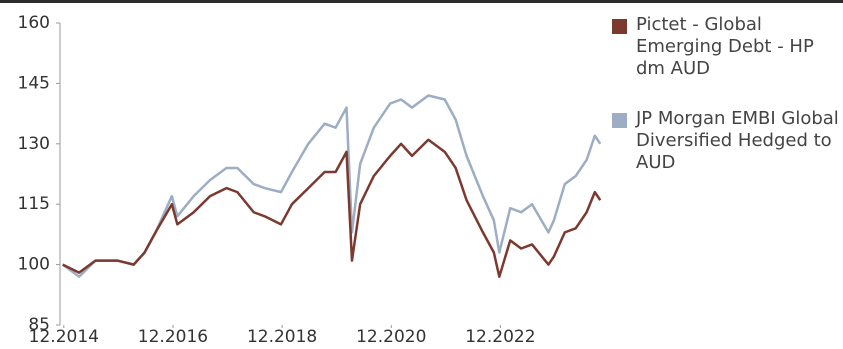 This screenshot has height=349, width=843. I want to click on x-tick-label: 12.2016, so click(173, 337).